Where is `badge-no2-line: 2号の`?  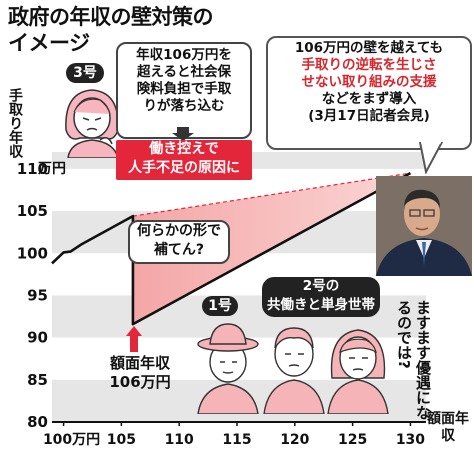
badge-no2-line: 2号の is located at coordinates (321, 286).